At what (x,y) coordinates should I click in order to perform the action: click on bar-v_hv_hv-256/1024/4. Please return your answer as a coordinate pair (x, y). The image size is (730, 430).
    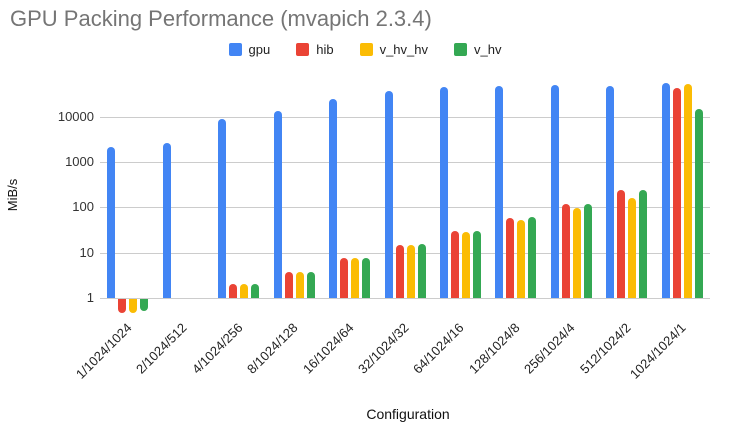
    Looking at the image, I should click on (576, 252).